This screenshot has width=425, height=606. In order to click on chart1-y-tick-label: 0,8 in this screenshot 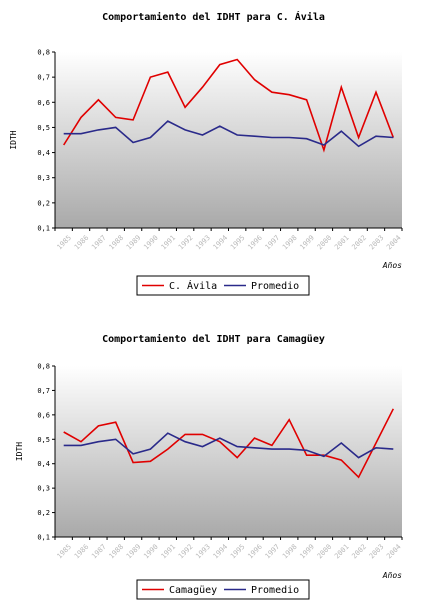, I will do `click(43, 53)`.